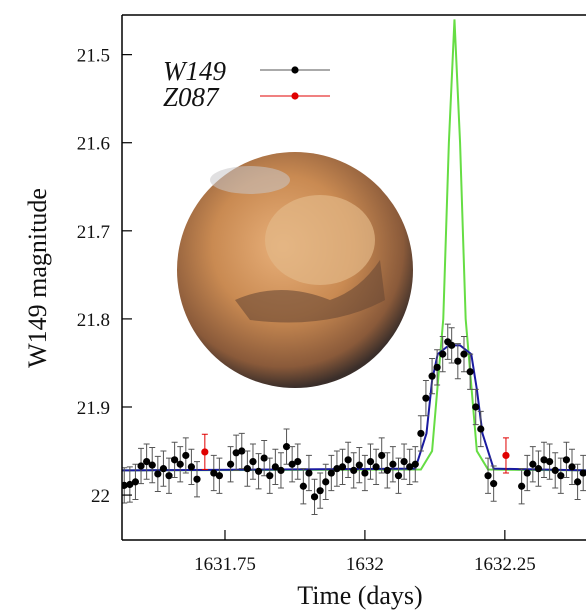 This screenshot has height=613, width=586. What do you see at coordinates (359, 595) in the screenshot?
I see `x-axis-label: Time (days)` at bounding box center [359, 595].